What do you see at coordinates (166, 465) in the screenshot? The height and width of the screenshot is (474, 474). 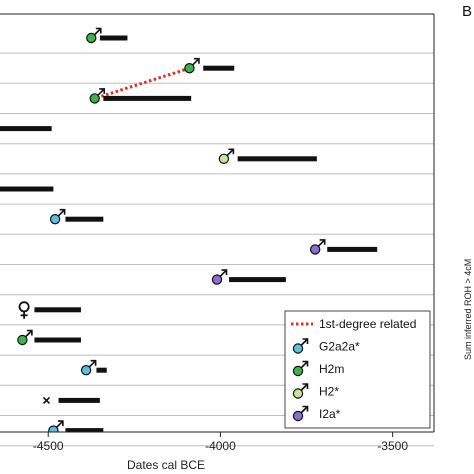 I see `x-axis-title: Dates cal BCE` at bounding box center [166, 465].